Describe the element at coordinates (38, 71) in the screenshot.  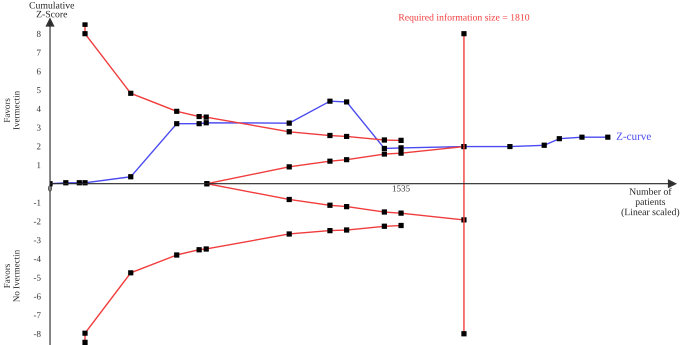
I see `y-tick-label: 6` at that location.